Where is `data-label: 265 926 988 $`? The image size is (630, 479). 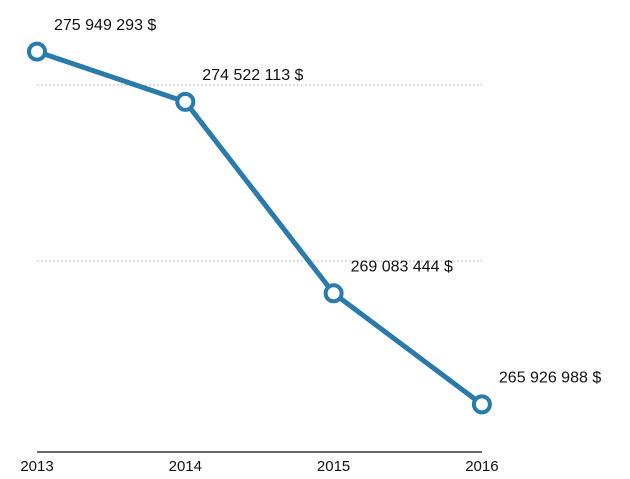
data-label: 265 926 988 $ is located at coordinates (550, 378).